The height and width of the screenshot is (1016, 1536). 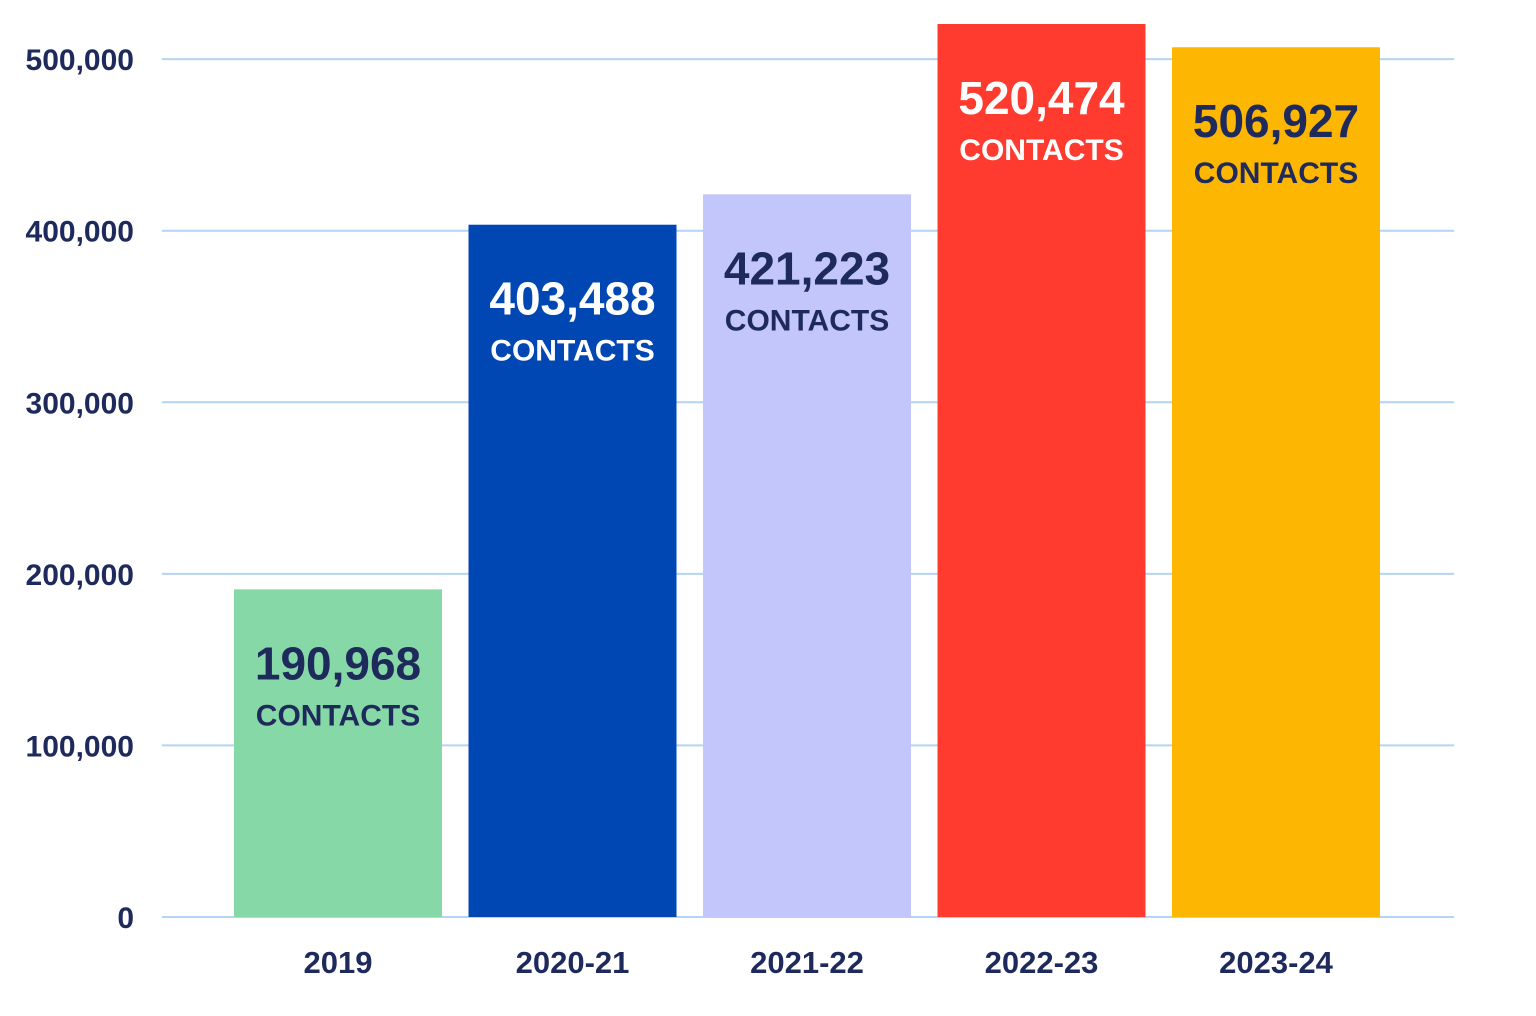 What do you see at coordinates (807, 268) in the screenshot?
I see `bar-value-label: 421,223` at bounding box center [807, 268].